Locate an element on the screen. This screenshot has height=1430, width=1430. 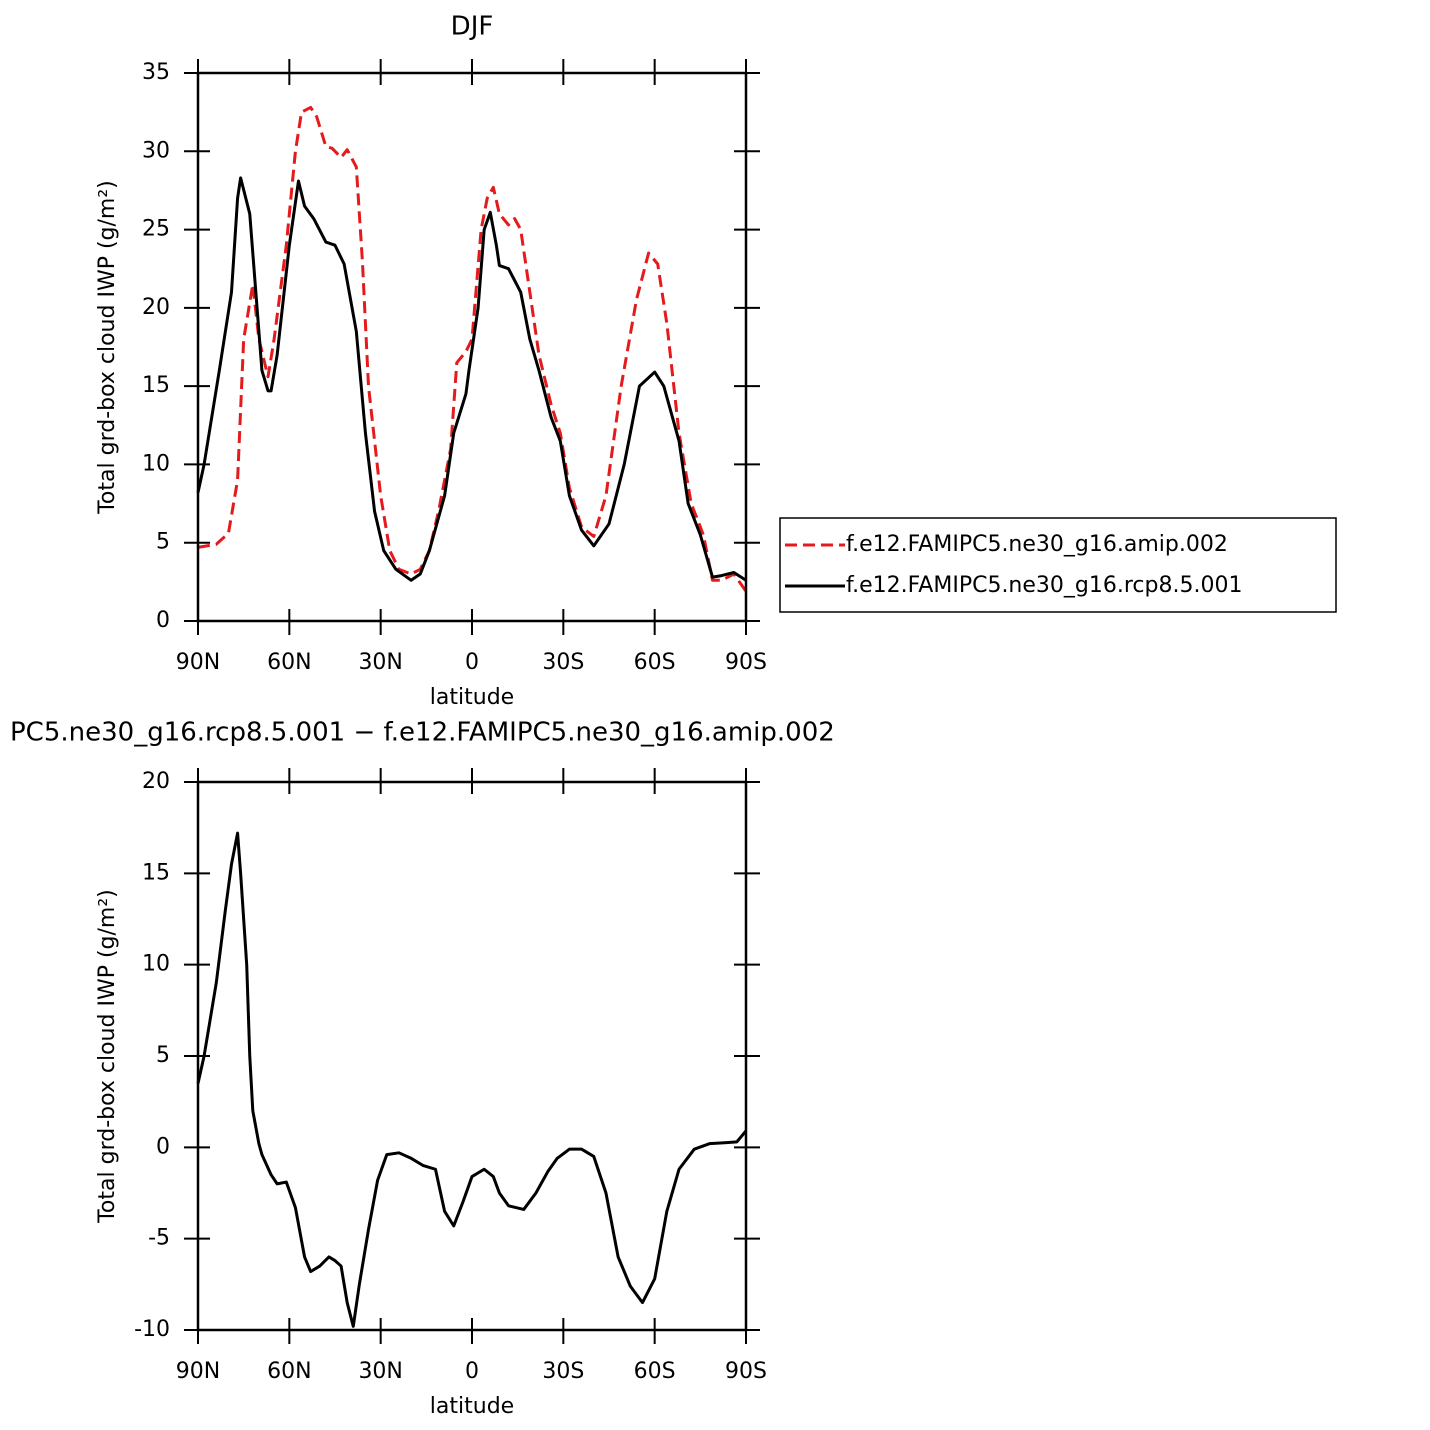
y-tick-label: -10 is located at coordinates (152, 1329).